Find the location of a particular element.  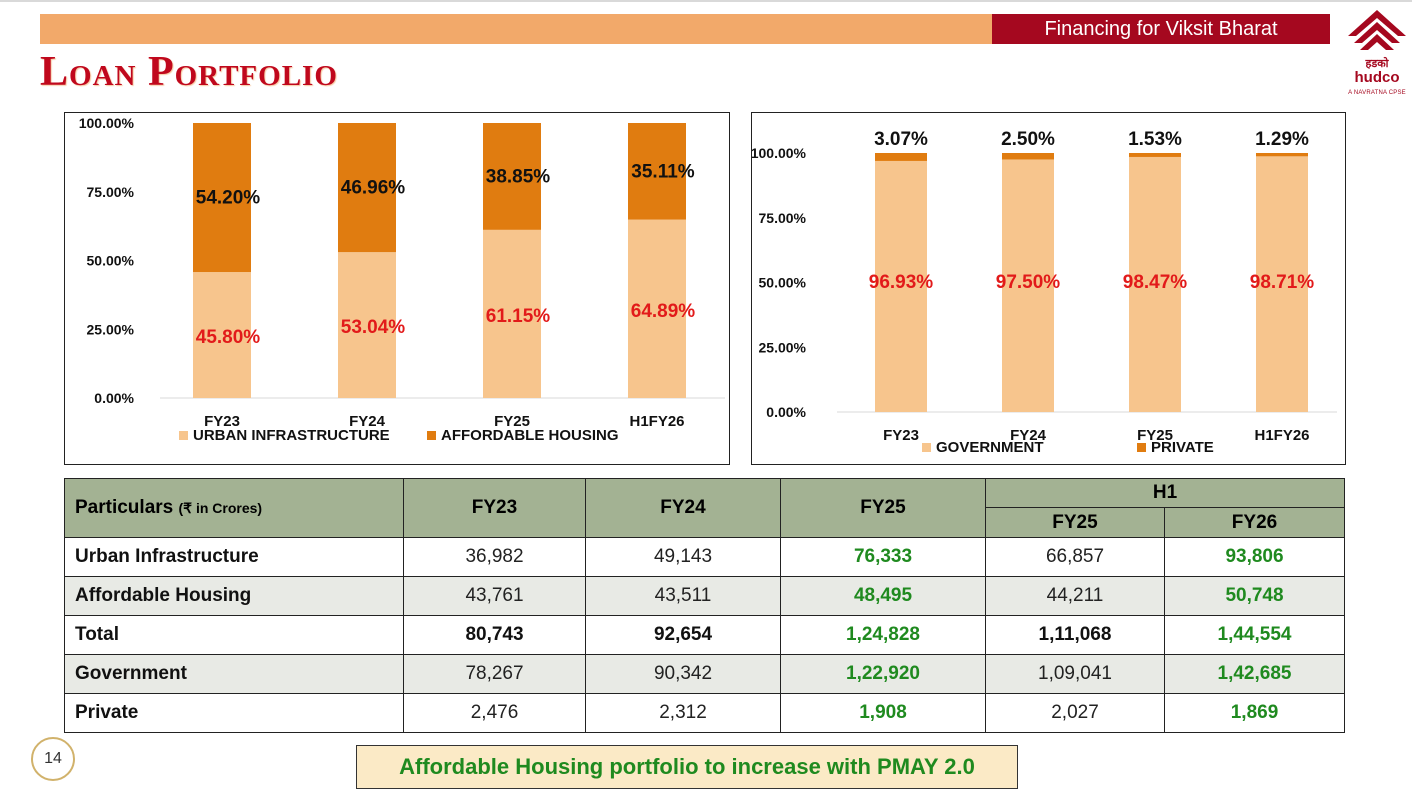

table-cell: 78,267 is located at coordinates (494, 674).